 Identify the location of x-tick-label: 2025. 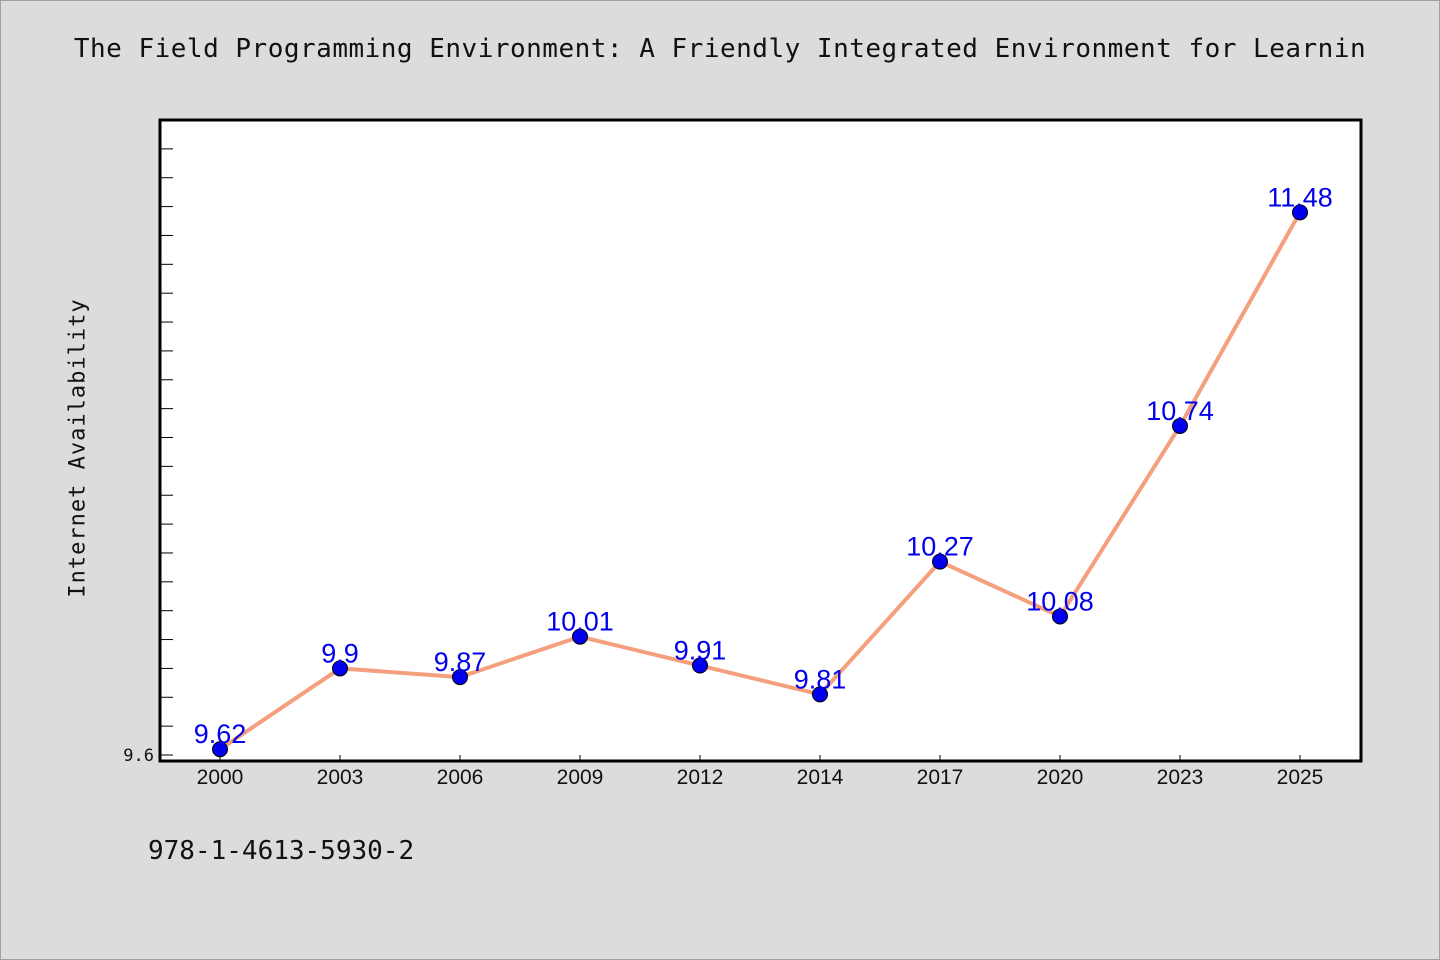
(1300, 777).